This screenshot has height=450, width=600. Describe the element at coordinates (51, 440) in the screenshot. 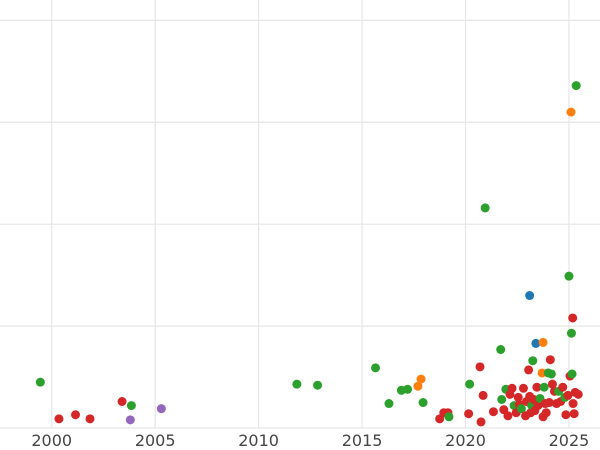

I see `x-tick-label: 2000` at that location.